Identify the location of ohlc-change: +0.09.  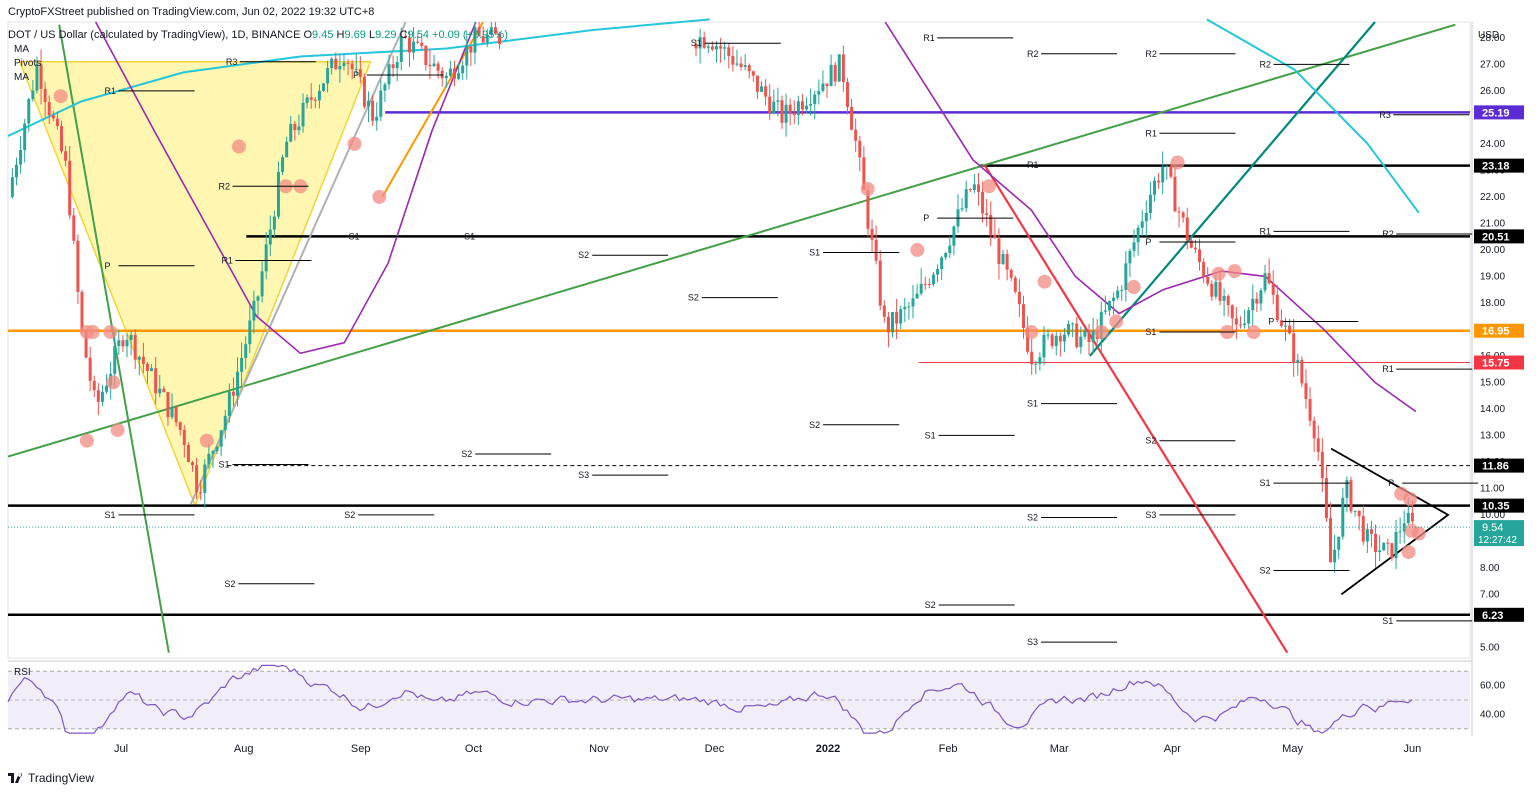
(446, 35).